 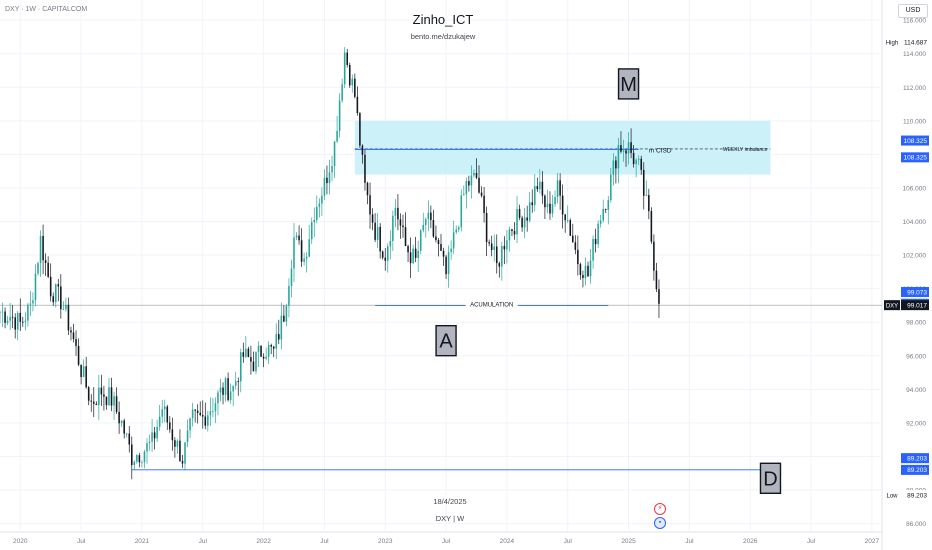 What do you see at coordinates (913, 11) in the screenshot?
I see `currency-button: USD` at bounding box center [913, 11].